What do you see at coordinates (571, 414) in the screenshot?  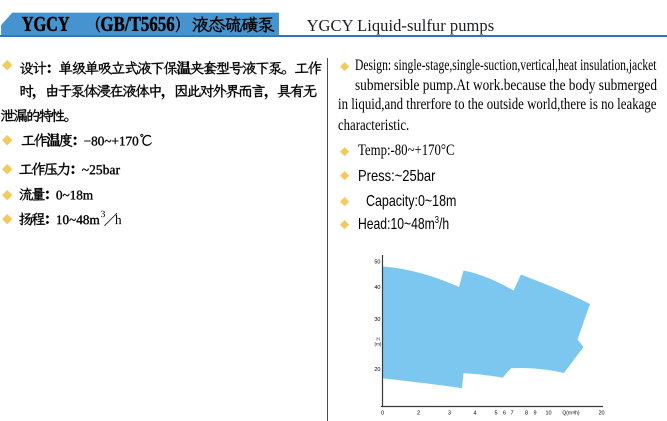 I see `svg-text: Q(m³/h)` at bounding box center [571, 414].